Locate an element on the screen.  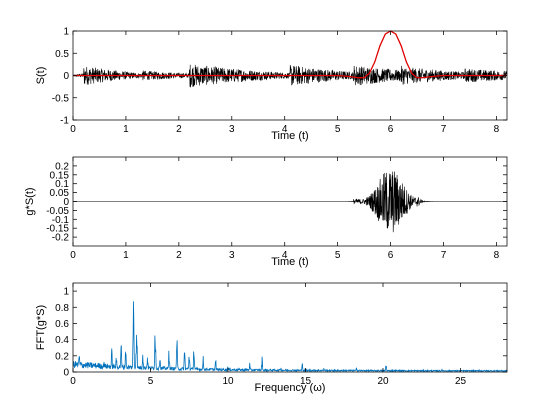
panel-filtered-xtick-label: 4 is located at coordinates (285, 255).